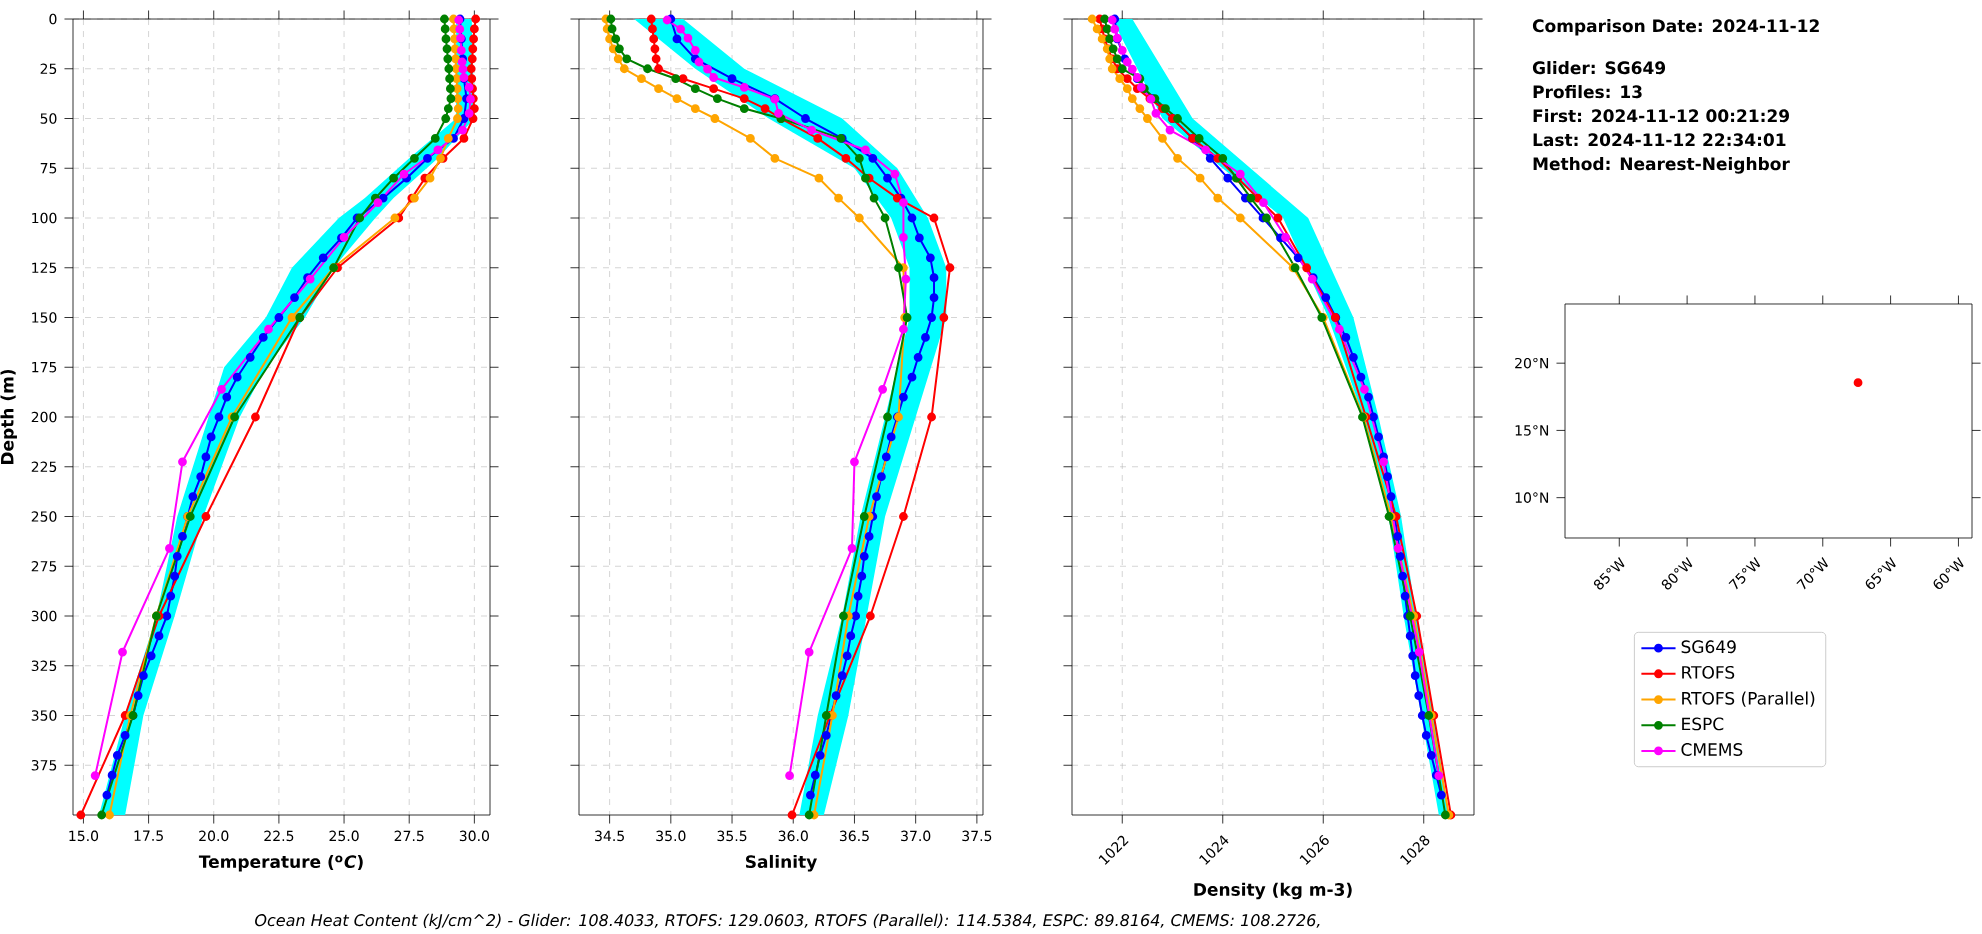 This screenshot has height=934, width=1982. I want to click on y-tick-label: 0, so click(53, 19).